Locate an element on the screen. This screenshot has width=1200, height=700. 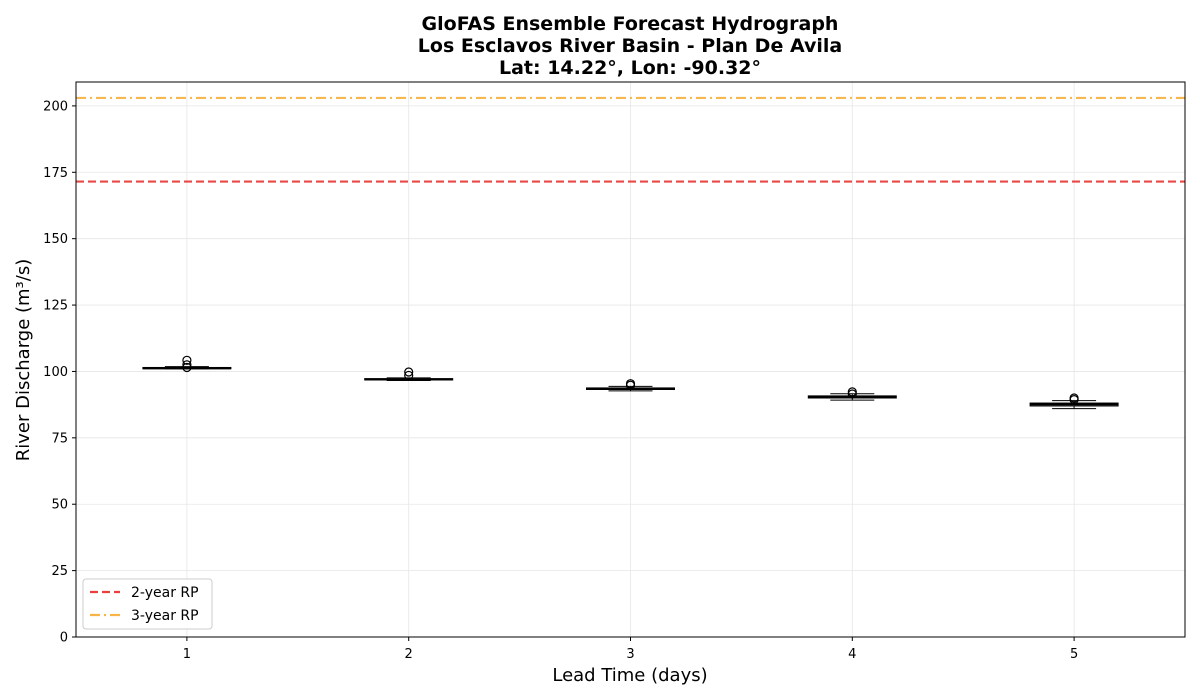
x-tick-label: 3 is located at coordinates (630, 654).